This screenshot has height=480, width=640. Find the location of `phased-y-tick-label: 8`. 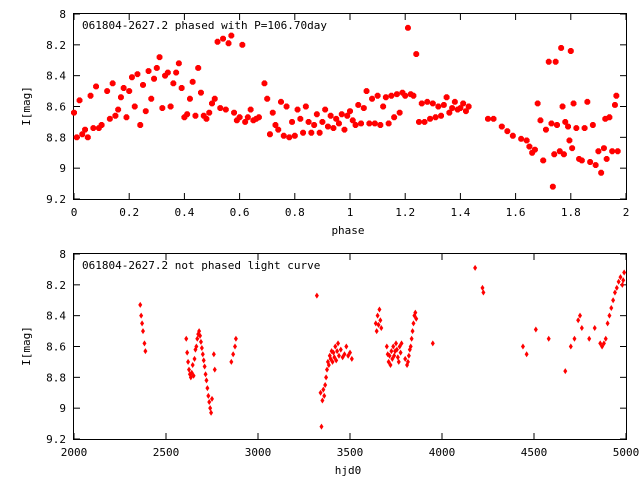

phased-y-tick-label: 8 is located at coordinates (62, 14).